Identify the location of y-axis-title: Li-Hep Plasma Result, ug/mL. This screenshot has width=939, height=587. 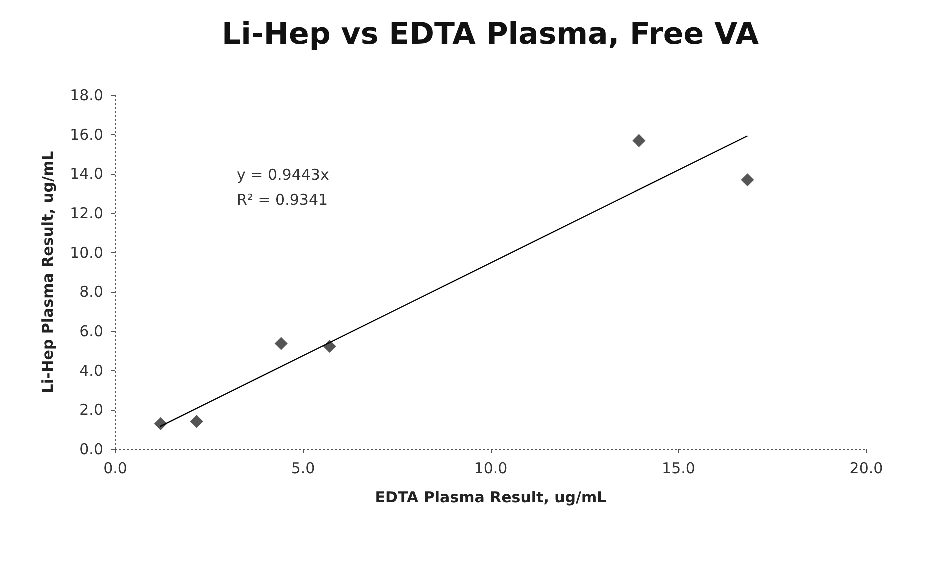
(48, 272).